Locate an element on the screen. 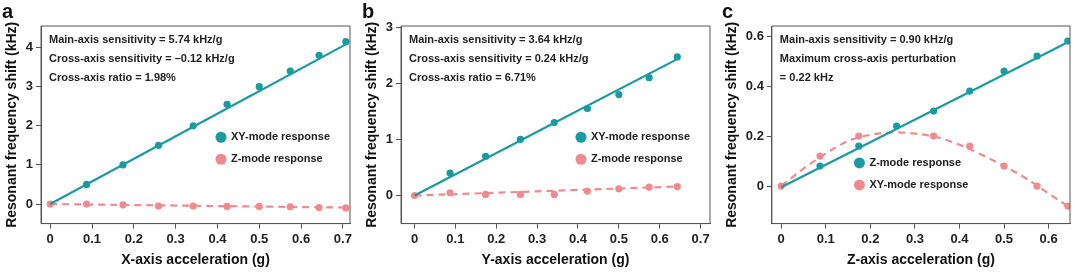 The width and height of the screenshot is (1080, 273). chart-title: a is located at coordinates (8, 11).